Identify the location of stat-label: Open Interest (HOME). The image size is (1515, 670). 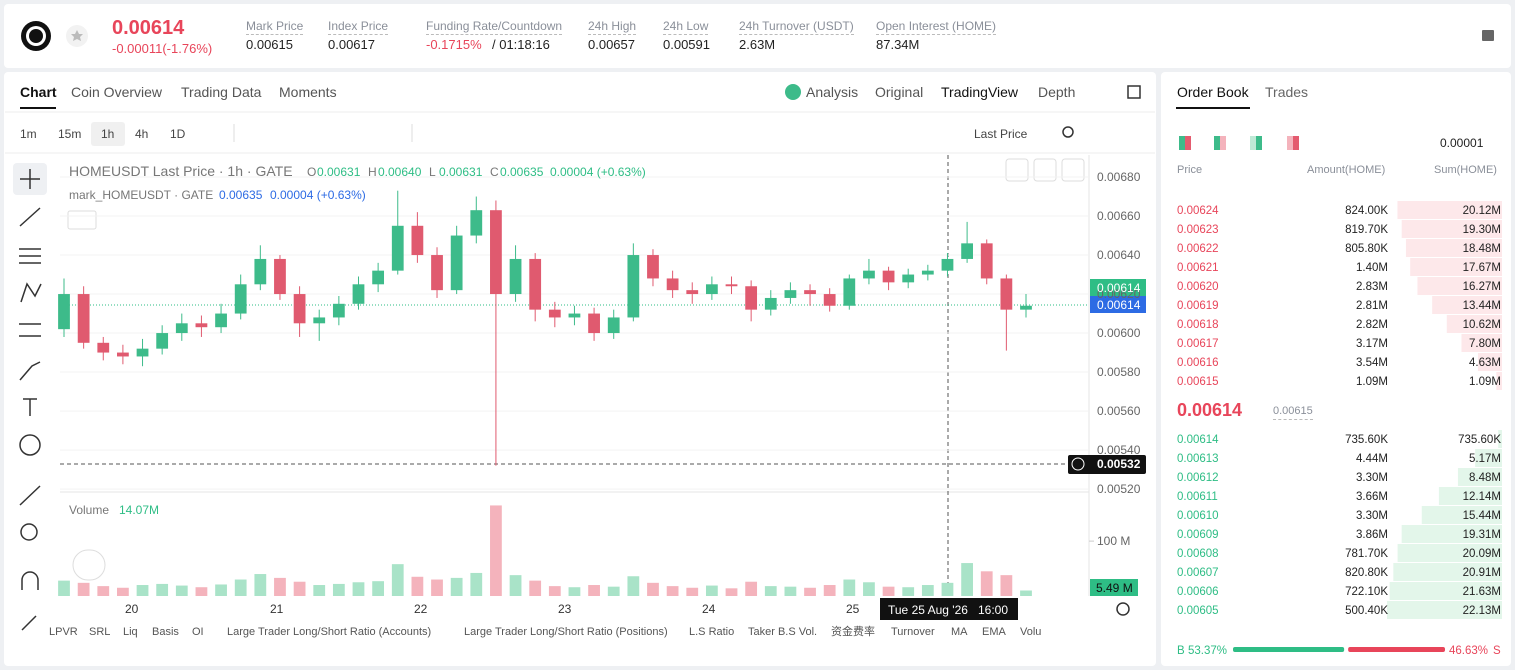
(936, 27).